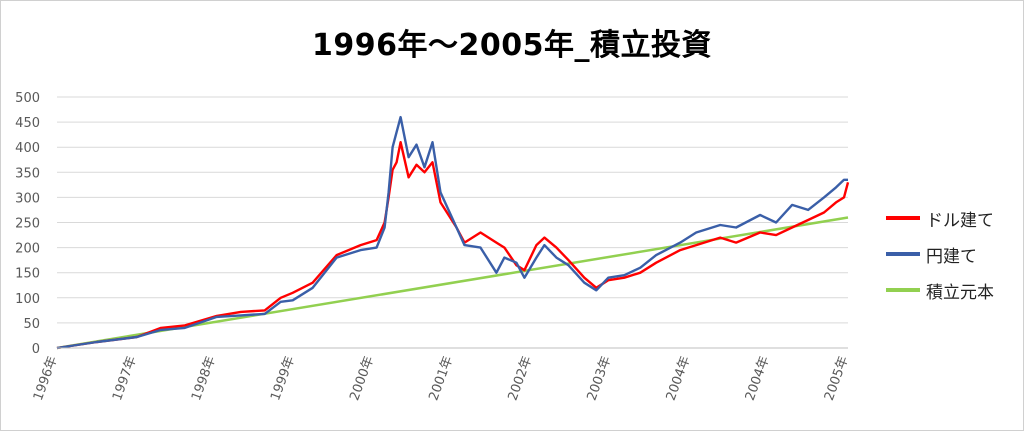 This screenshot has height=431, width=1024. I want to click on legend-label-principal: 積立元本, so click(960, 292).